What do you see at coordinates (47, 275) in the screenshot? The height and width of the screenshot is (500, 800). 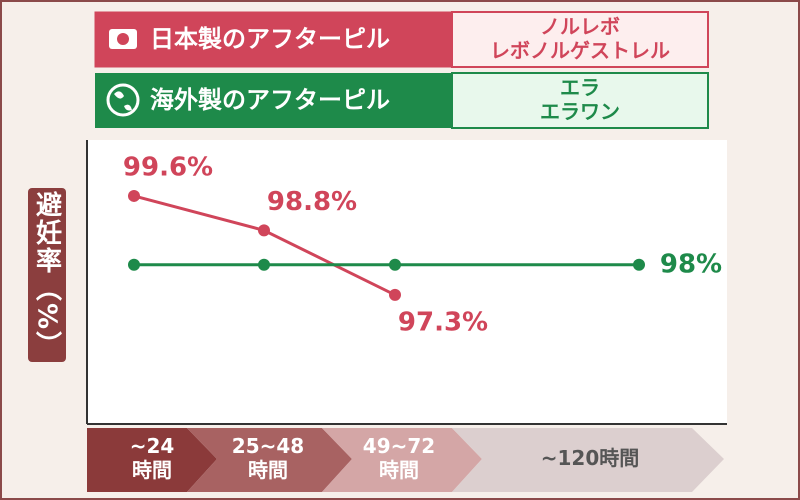 I see `y-axis-label: 避妊率（%）` at bounding box center [47, 275].